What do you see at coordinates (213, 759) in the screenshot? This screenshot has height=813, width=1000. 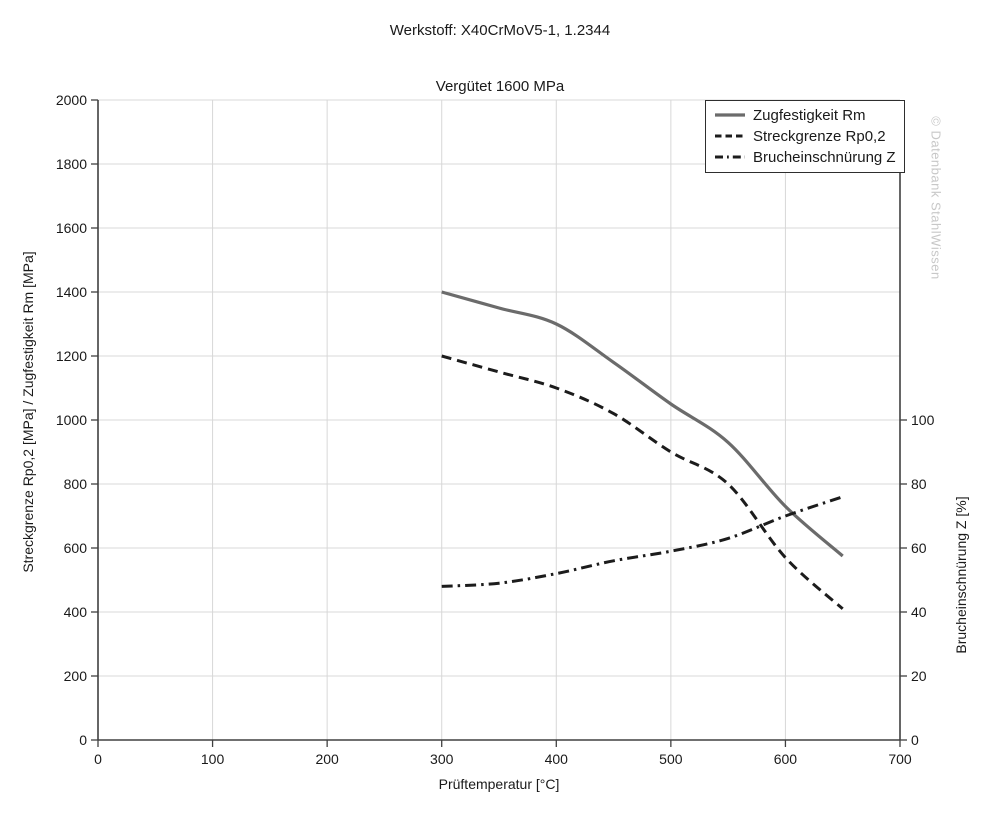 I see `x-tick-label: 100` at bounding box center [213, 759].